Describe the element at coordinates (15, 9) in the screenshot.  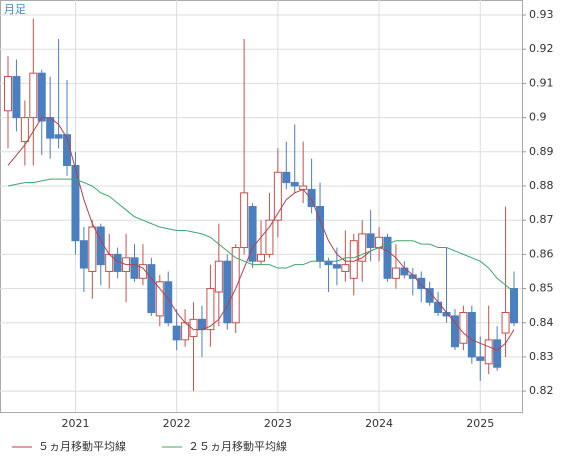
I see `chart-label: 月足` at that location.